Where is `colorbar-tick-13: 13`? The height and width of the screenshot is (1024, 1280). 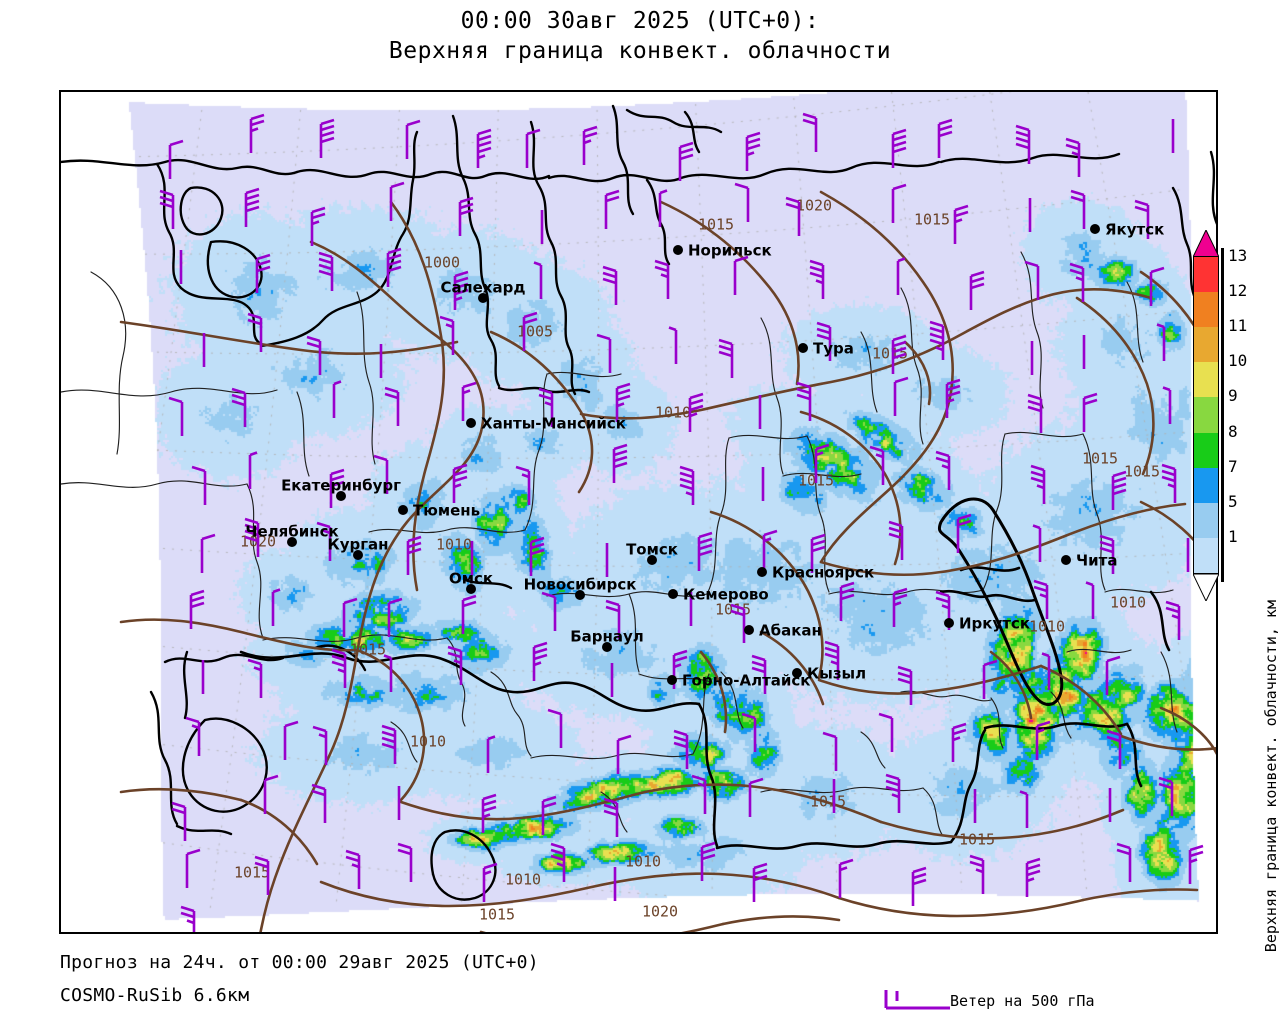
colorbar-tick-13: 13 is located at coordinates (1238, 255).